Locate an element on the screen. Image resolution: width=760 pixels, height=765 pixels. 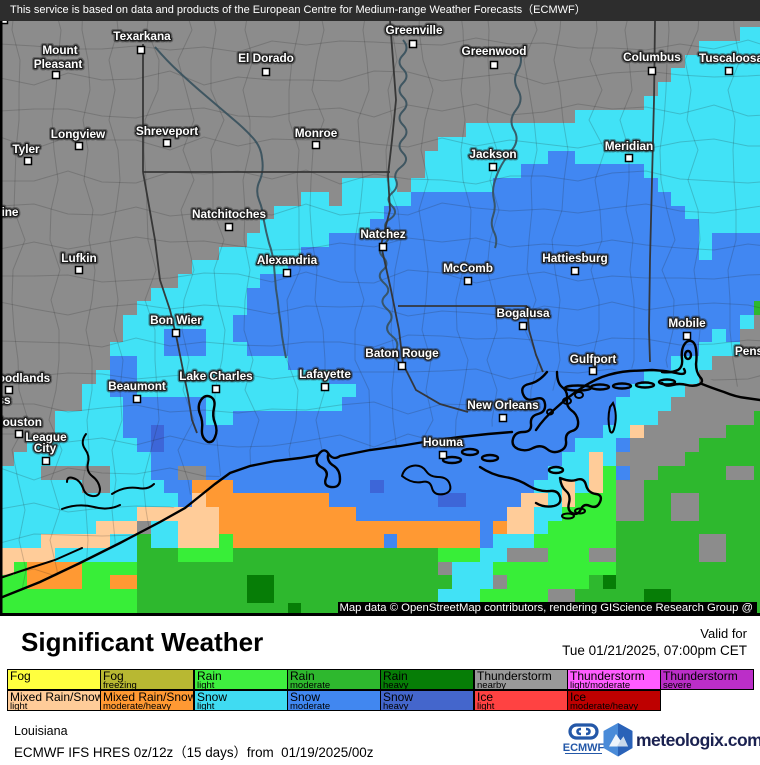
svg-text: Natchitoches is located at coordinates (229, 214).